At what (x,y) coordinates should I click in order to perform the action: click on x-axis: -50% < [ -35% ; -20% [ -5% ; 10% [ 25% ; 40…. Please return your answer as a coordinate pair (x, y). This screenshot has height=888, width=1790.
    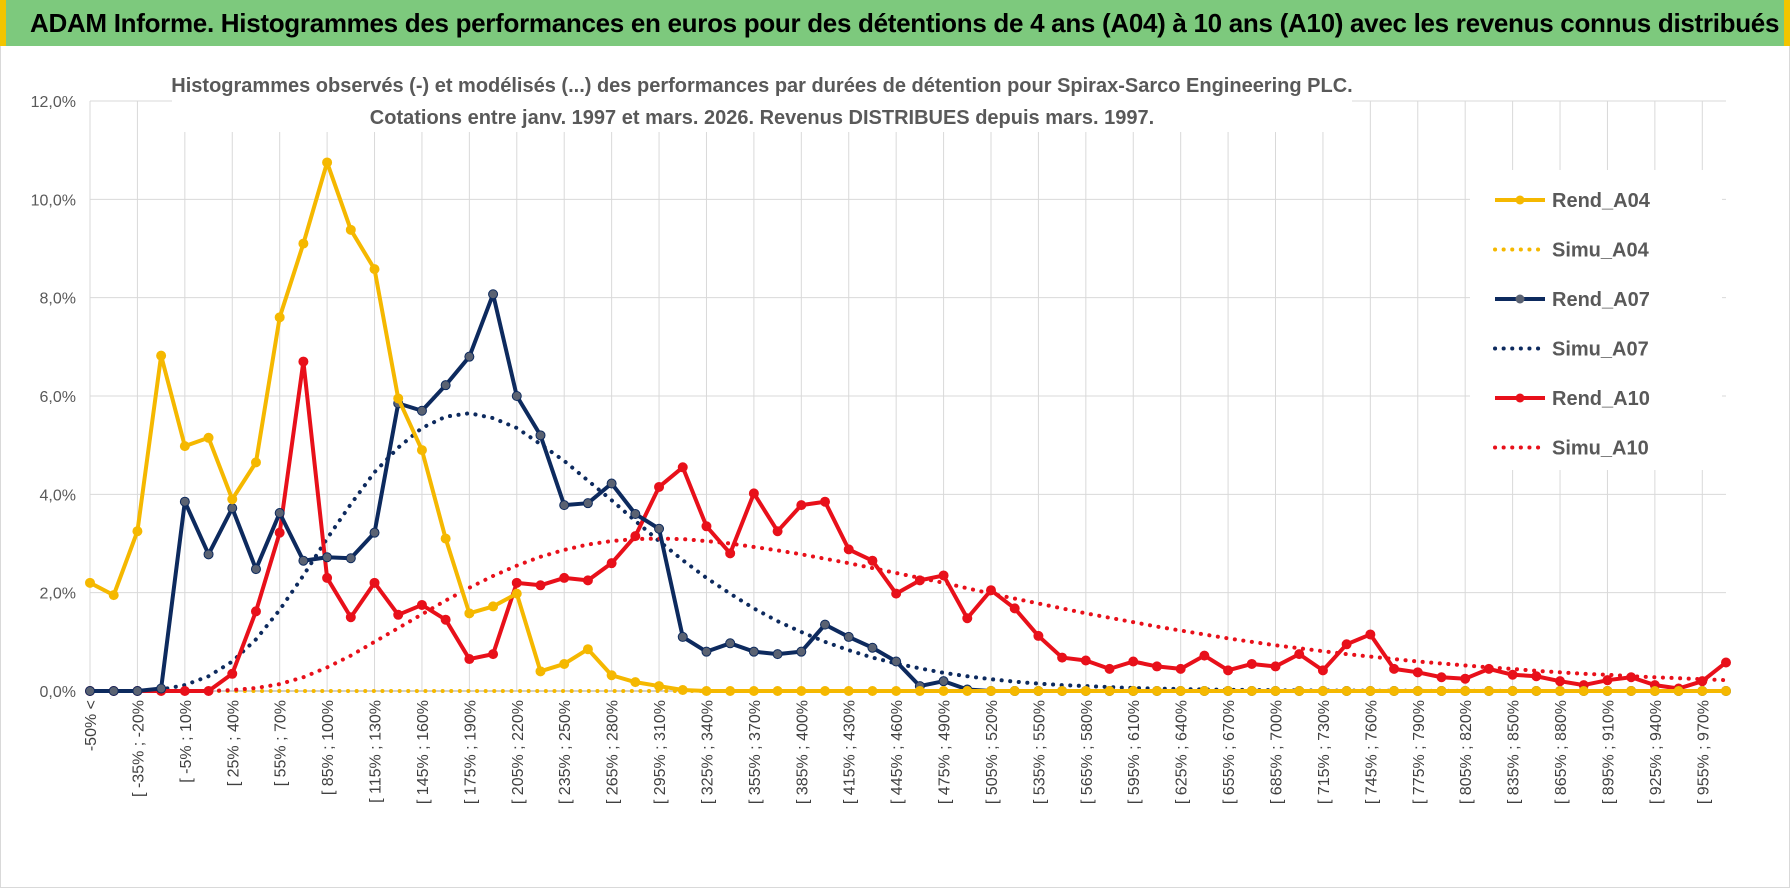
    Looking at the image, I should click on (904, 747).